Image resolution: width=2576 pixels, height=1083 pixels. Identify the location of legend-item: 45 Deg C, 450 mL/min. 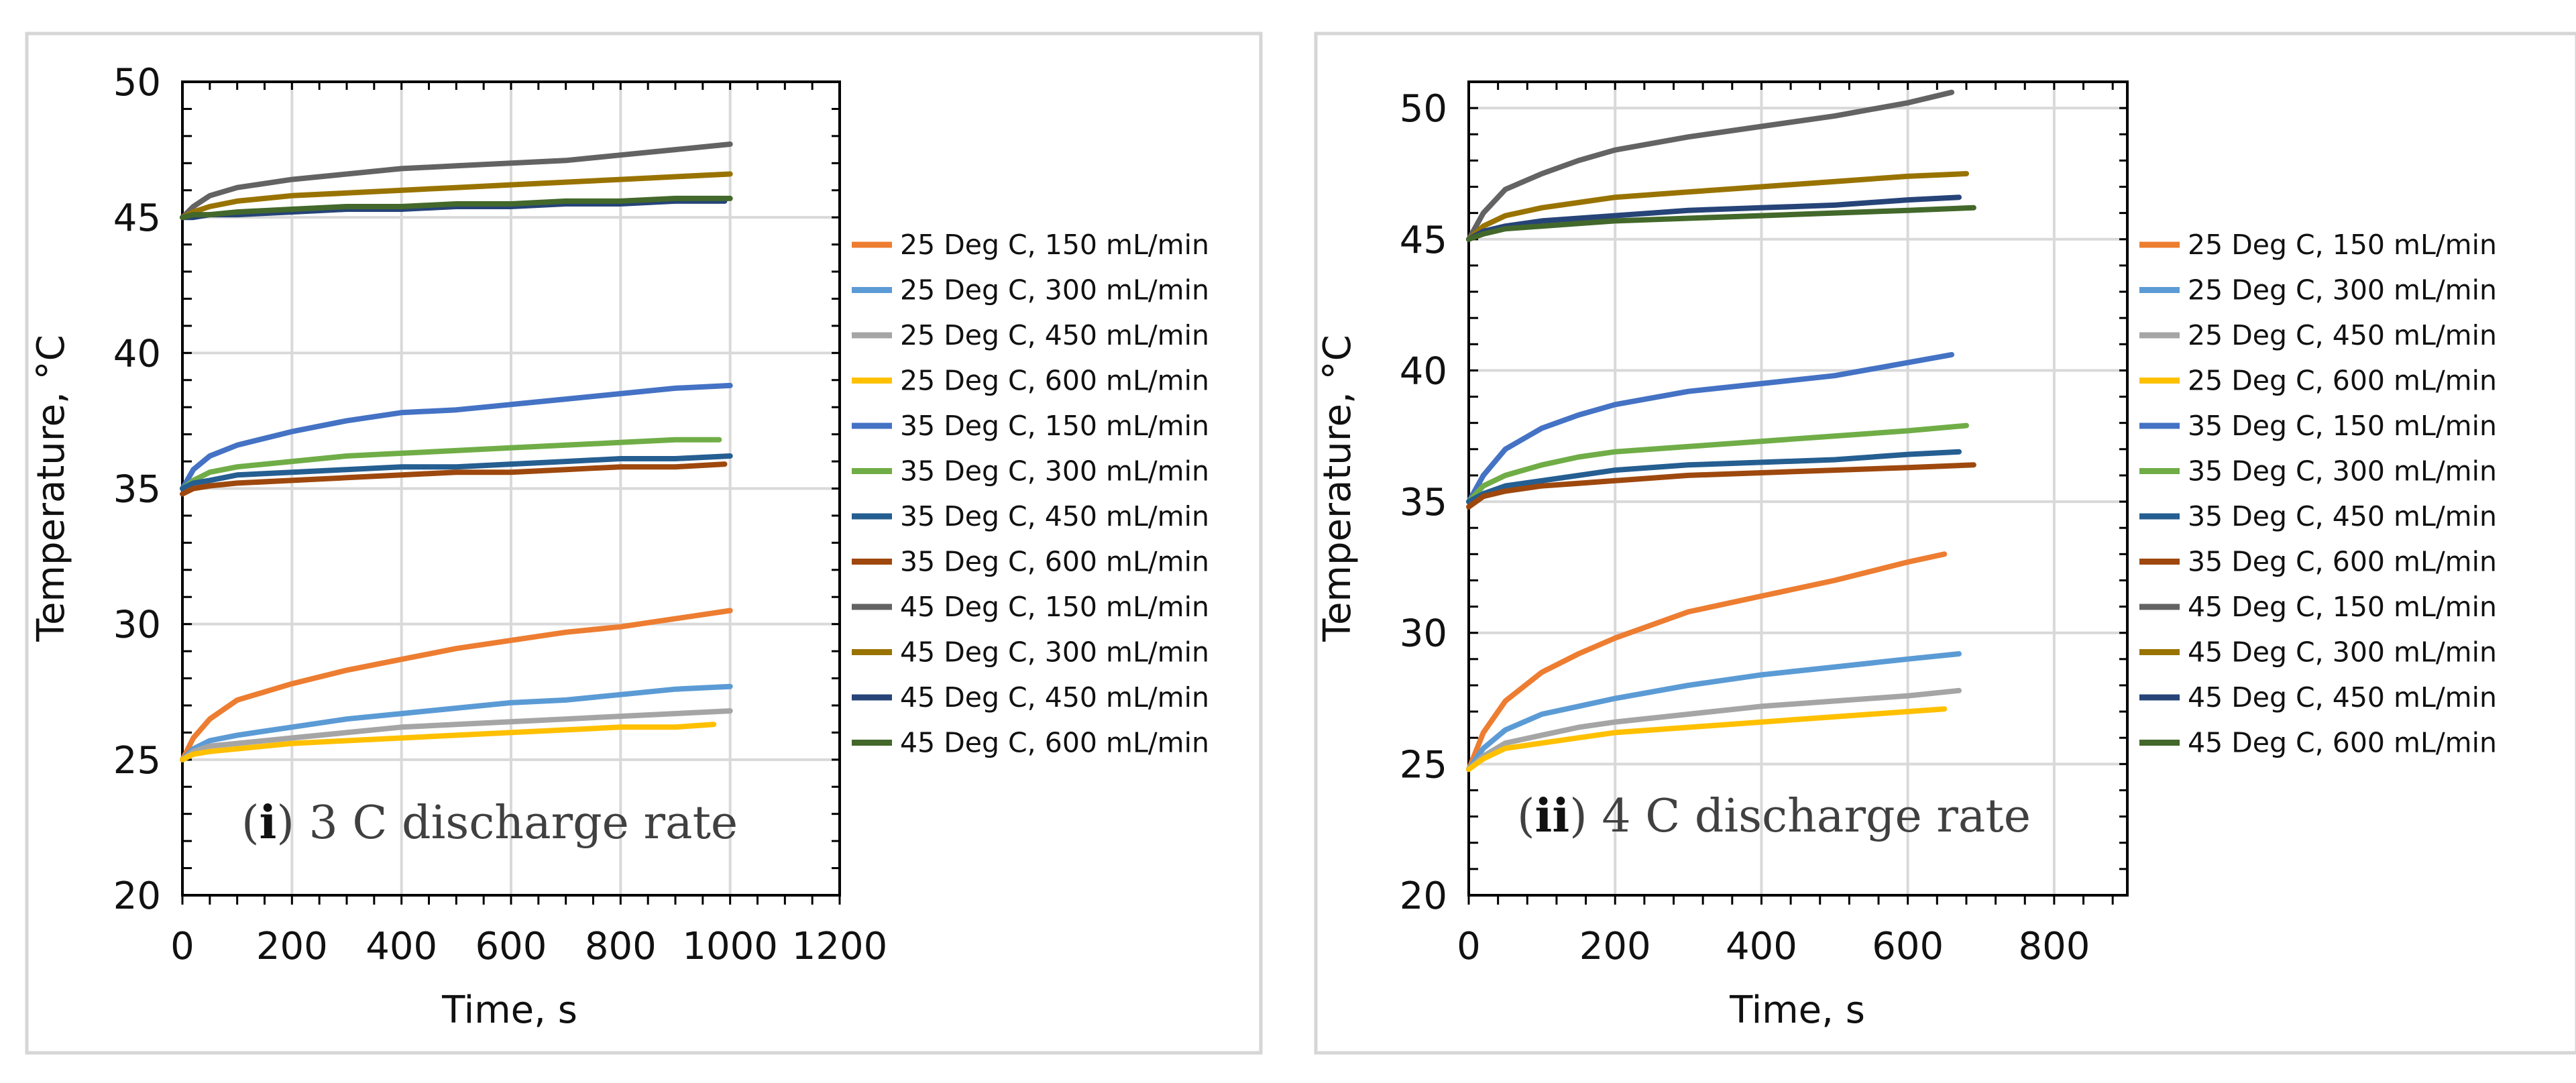
(1030, 697).